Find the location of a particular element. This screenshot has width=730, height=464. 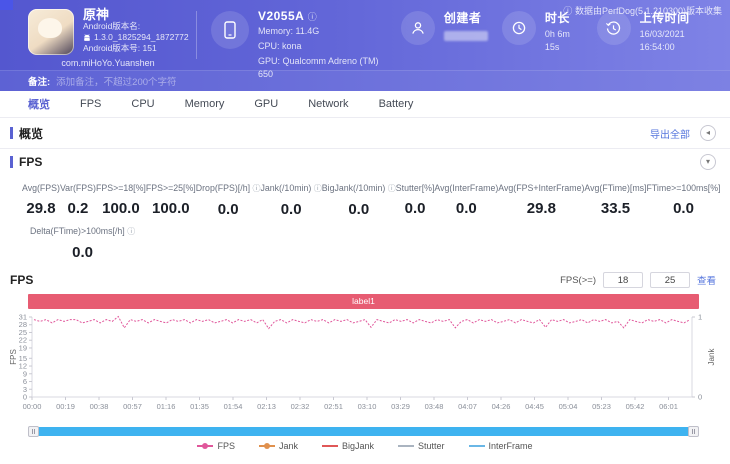

divider is located at coordinates (365, 148).